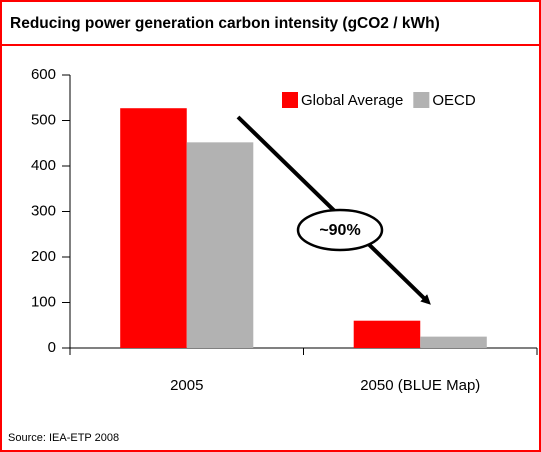 The height and width of the screenshot is (452, 541). I want to click on source: Source: IEA-ETP 2008, so click(63, 438).